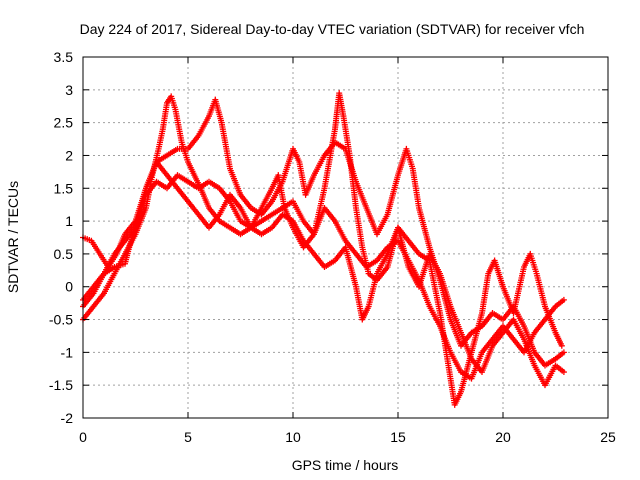 This screenshot has height=480, width=640. Describe the element at coordinates (345, 465) in the screenshot. I see `x-axis-label: GPS time / hours` at that location.